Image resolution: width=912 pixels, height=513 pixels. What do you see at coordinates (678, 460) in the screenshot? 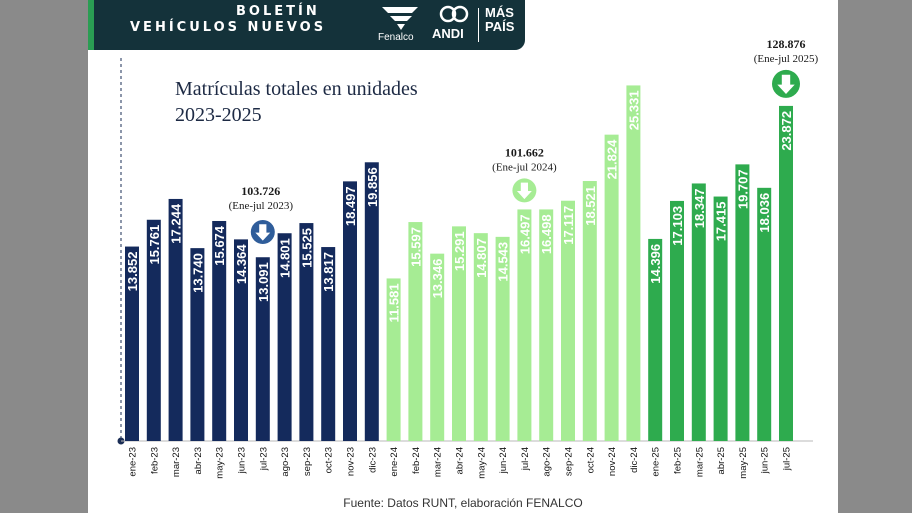
I see `x-tick-label: feb-25` at bounding box center [678, 460].